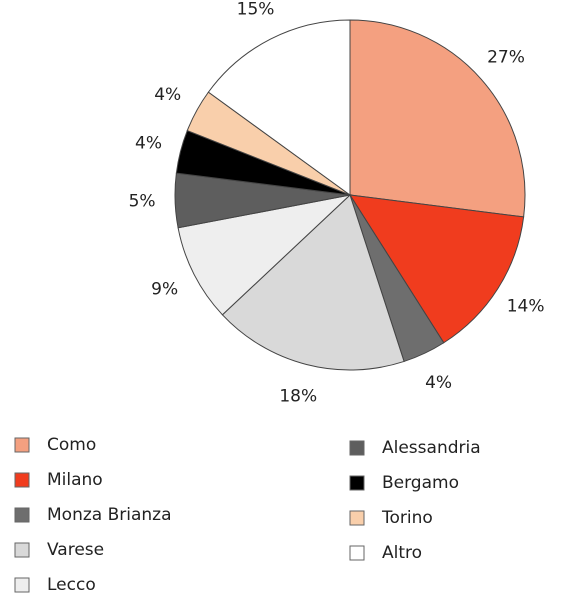  What do you see at coordinates (164, 289) in the screenshot?
I see `data-label: 9%` at bounding box center [164, 289].